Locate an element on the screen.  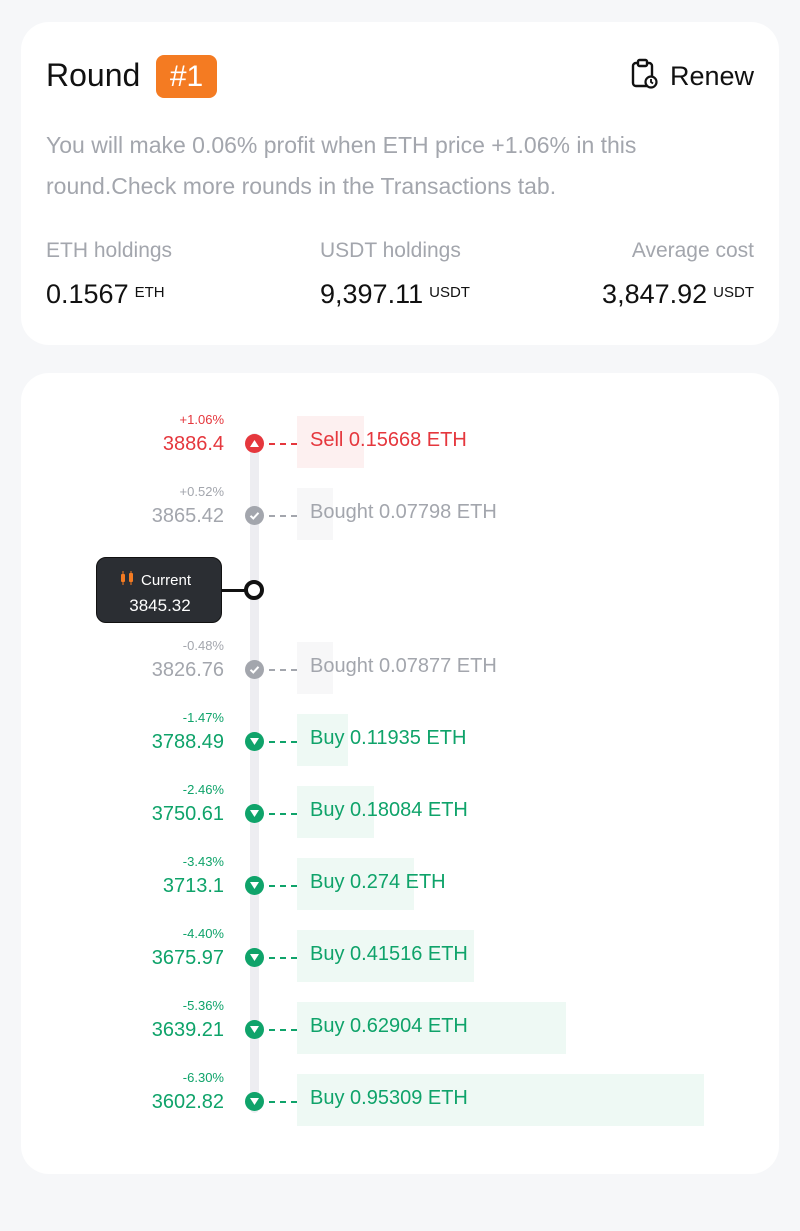
level-percent: +0.52% is located at coordinates (201, 491).